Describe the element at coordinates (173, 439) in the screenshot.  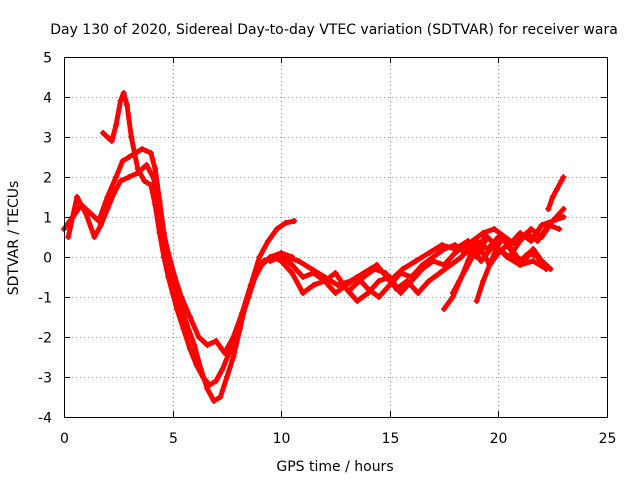
I see `x-tick-label: 5` at that location.